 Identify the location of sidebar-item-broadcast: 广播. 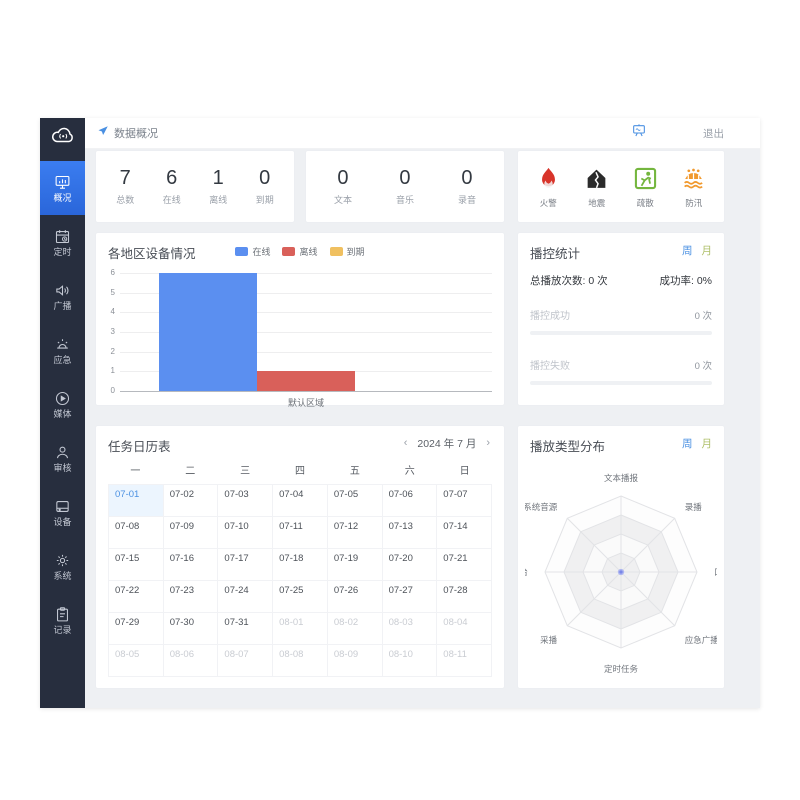
(62, 296).